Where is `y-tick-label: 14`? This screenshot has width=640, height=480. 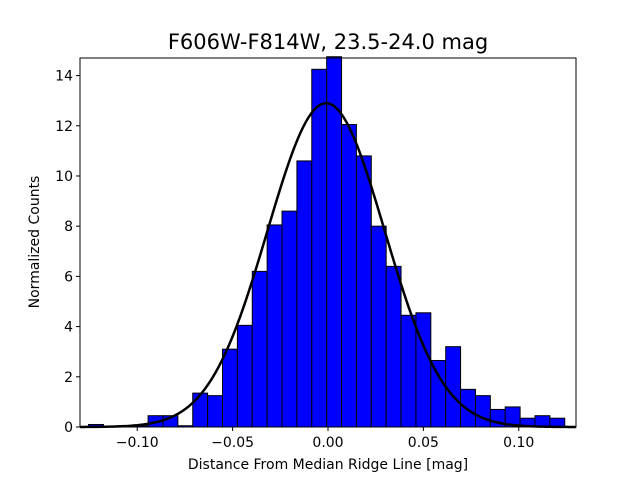 y-tick-label: 14 is located at coordinates (64, 77).